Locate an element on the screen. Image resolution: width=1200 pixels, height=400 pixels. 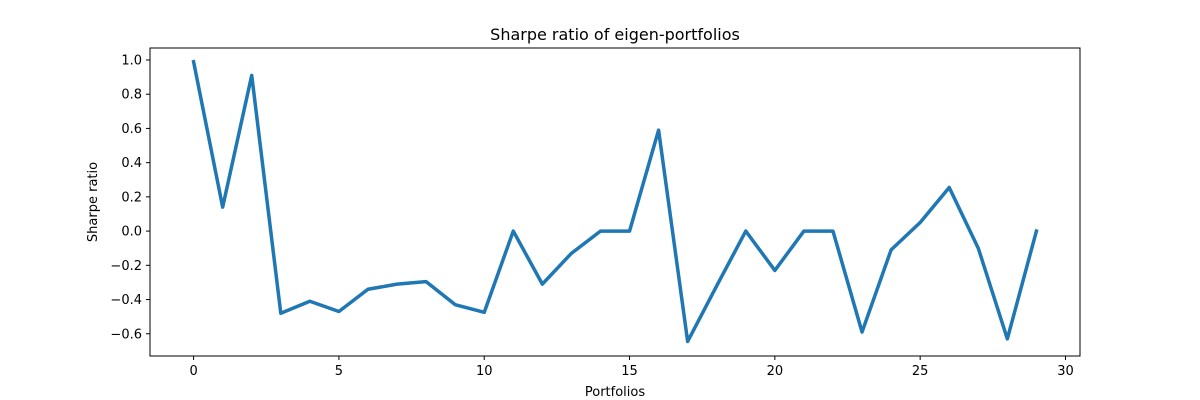
y-axis: 1.0 0.8 0.6 0.4 0.2 0.0 −0.2 −0.4 −0.6 is located at coordinates (130, 197).